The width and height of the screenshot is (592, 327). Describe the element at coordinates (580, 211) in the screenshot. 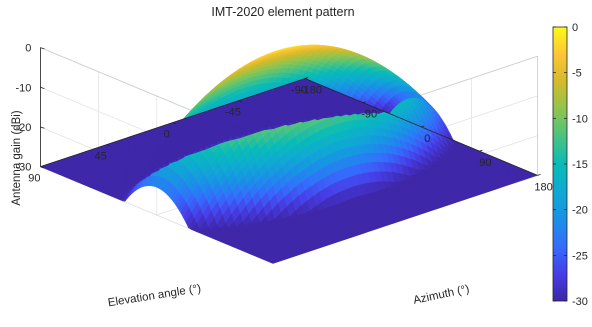

I see `colorbar-tick-label: -20` at that location.